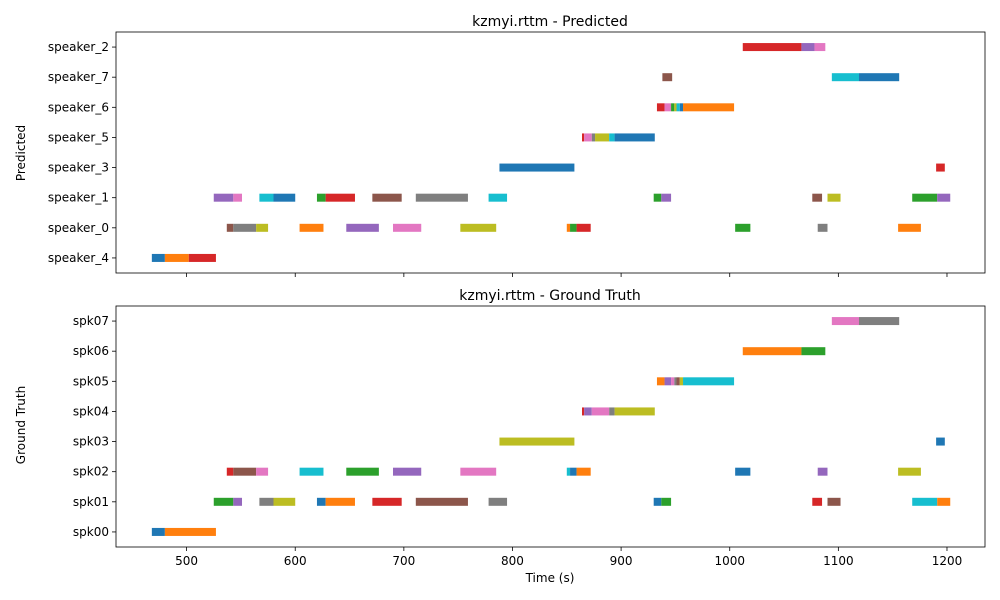 Image resolution: width=1000 pixels, height=600 pixels. I want to click on predicted-y-tick-label: speaker_0, so click(78, 228).